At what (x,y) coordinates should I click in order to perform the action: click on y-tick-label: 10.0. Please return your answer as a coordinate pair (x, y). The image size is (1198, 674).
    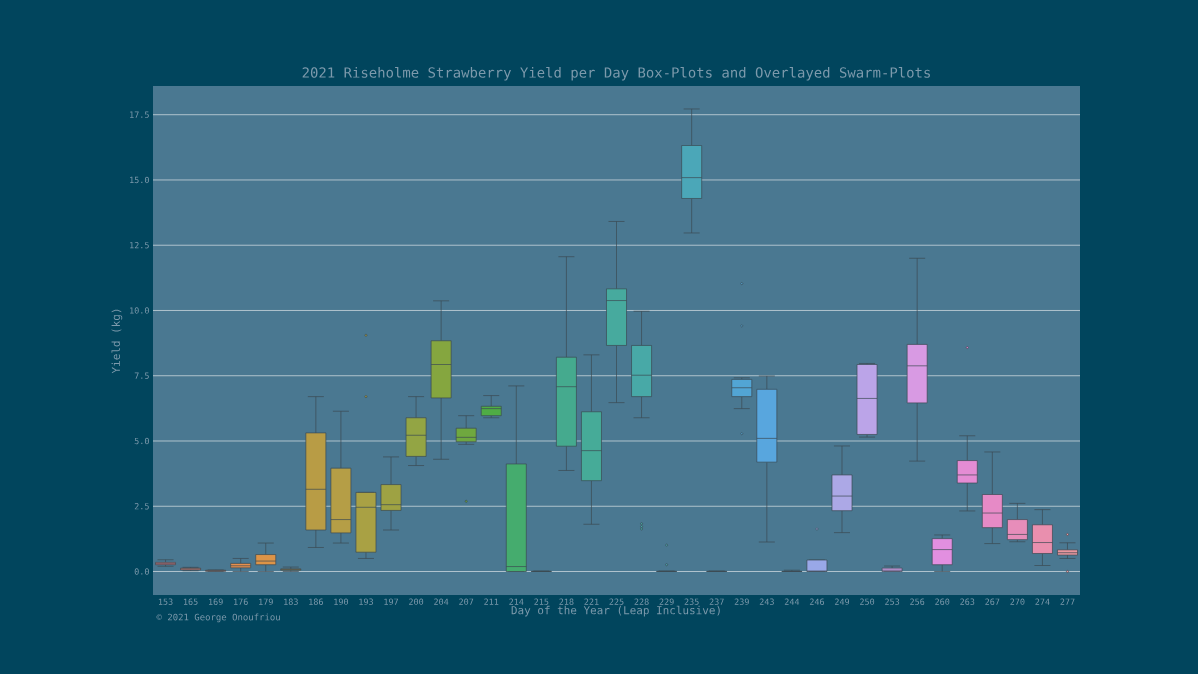
    Looking at the image, I should click on (139, 310).